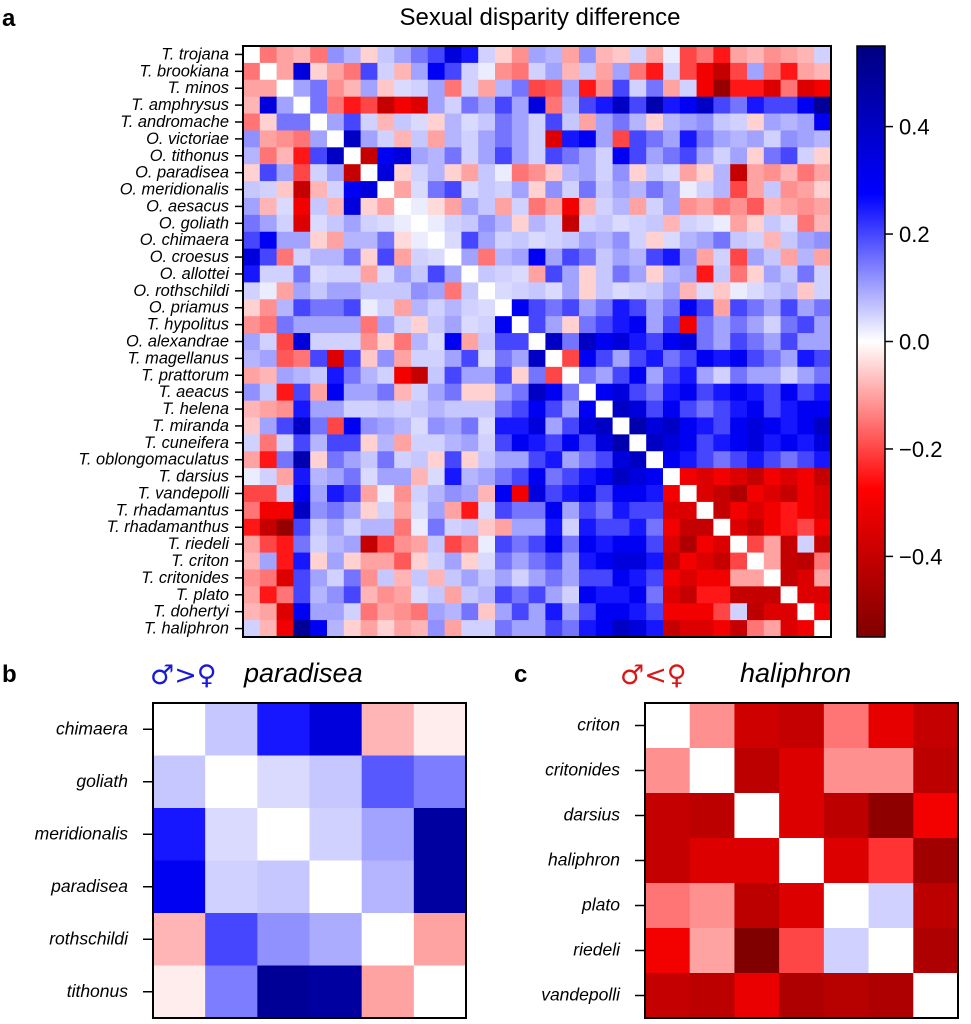  I want to click on y-tick-label: haliphron, so click(584, 860).